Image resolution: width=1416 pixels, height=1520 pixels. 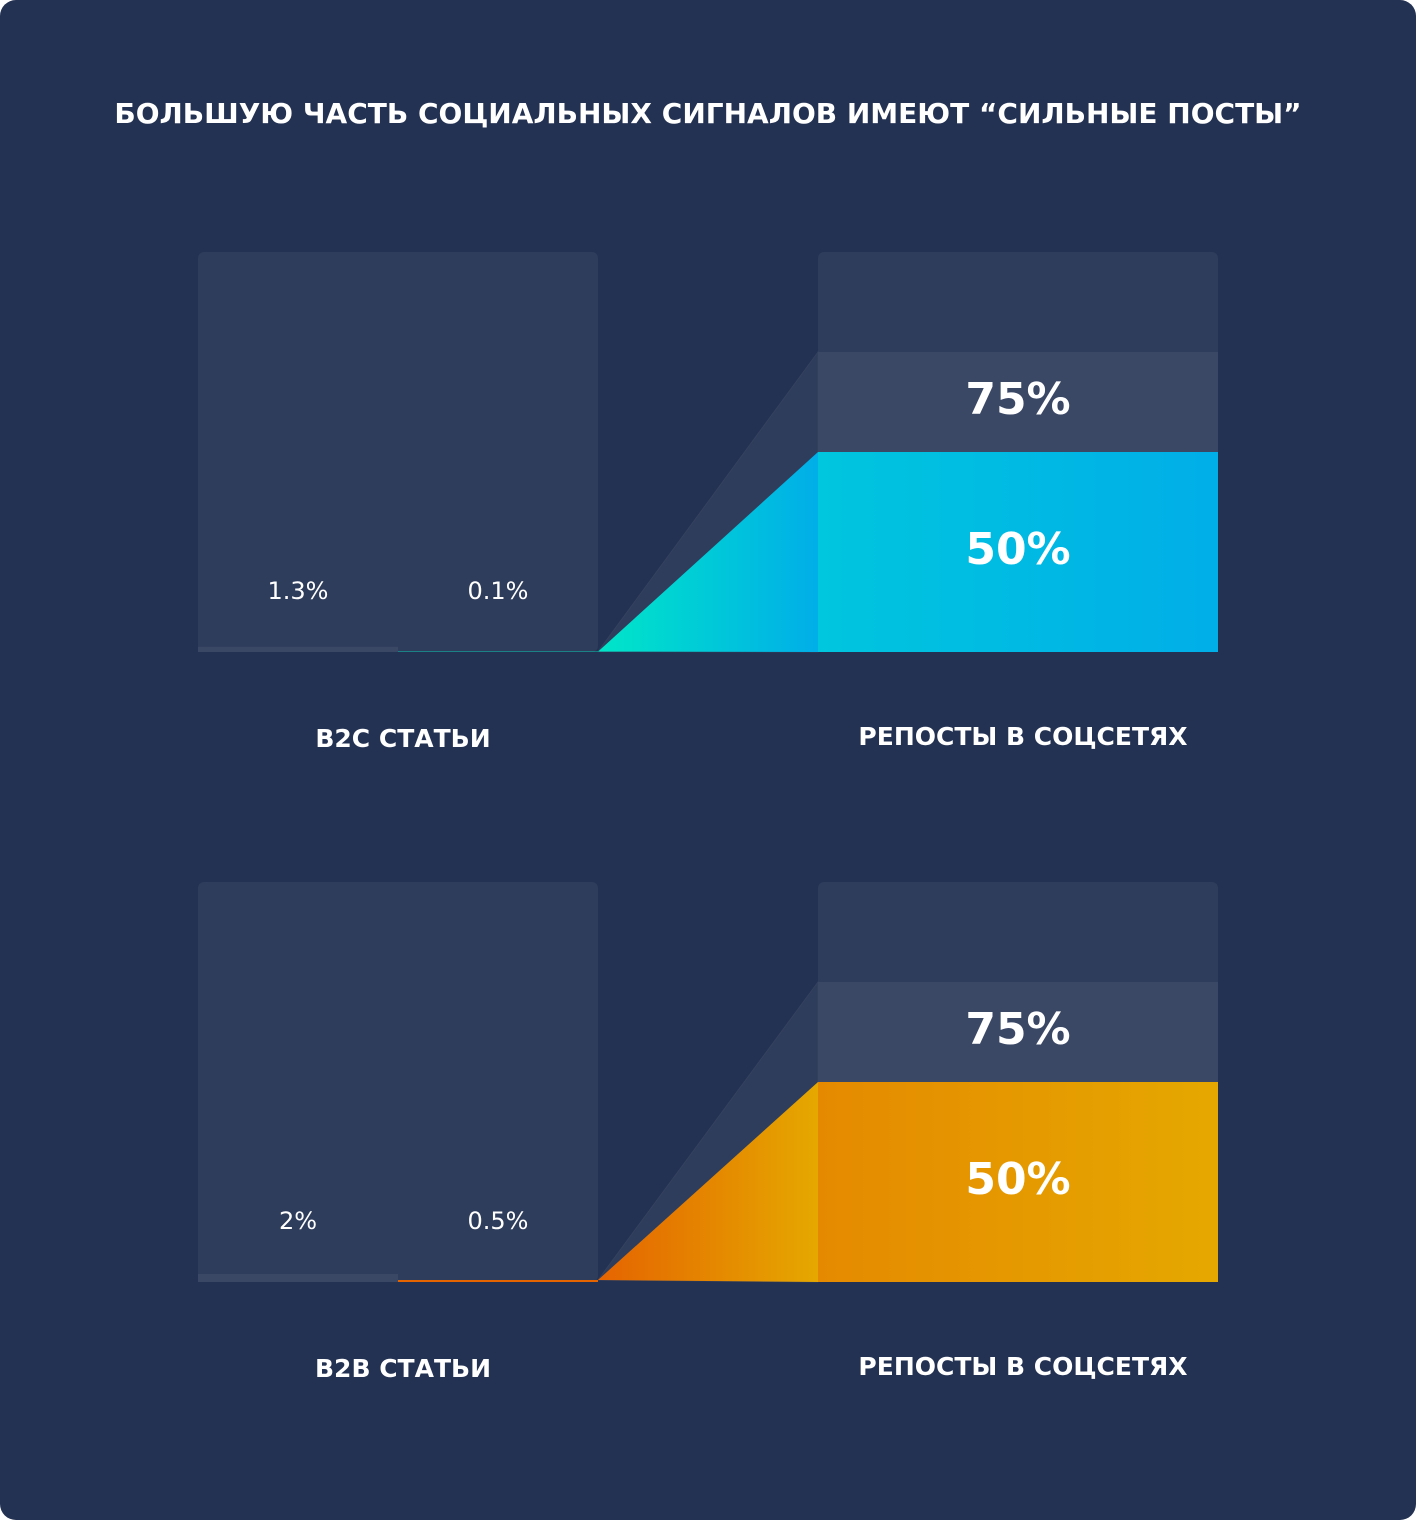 What do you see at coordinates (298, 591) in the screenshot?
I see `value-label: 1.3%` at bounding box center [298, 591].